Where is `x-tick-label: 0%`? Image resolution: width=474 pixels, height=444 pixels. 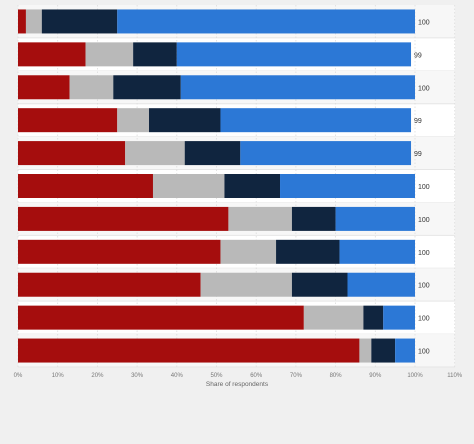 x-tick-label: 0% is located at coordinates (18, 376).